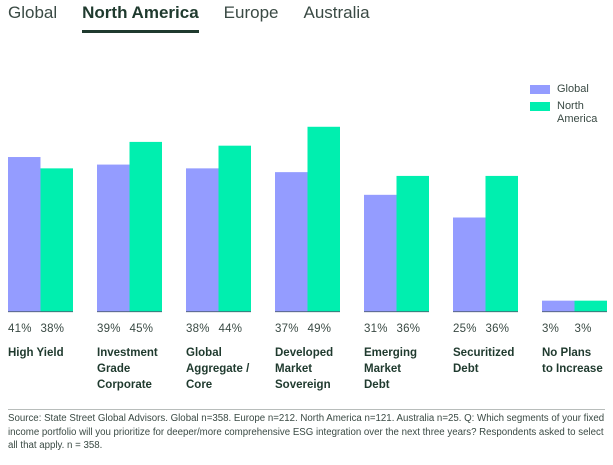 This screenshot has width=613, height=465. What do you see at coordinates (109, 329) in the screenshot?
I see `value-label-global-1: 39%` at bounding box center [109, 329].